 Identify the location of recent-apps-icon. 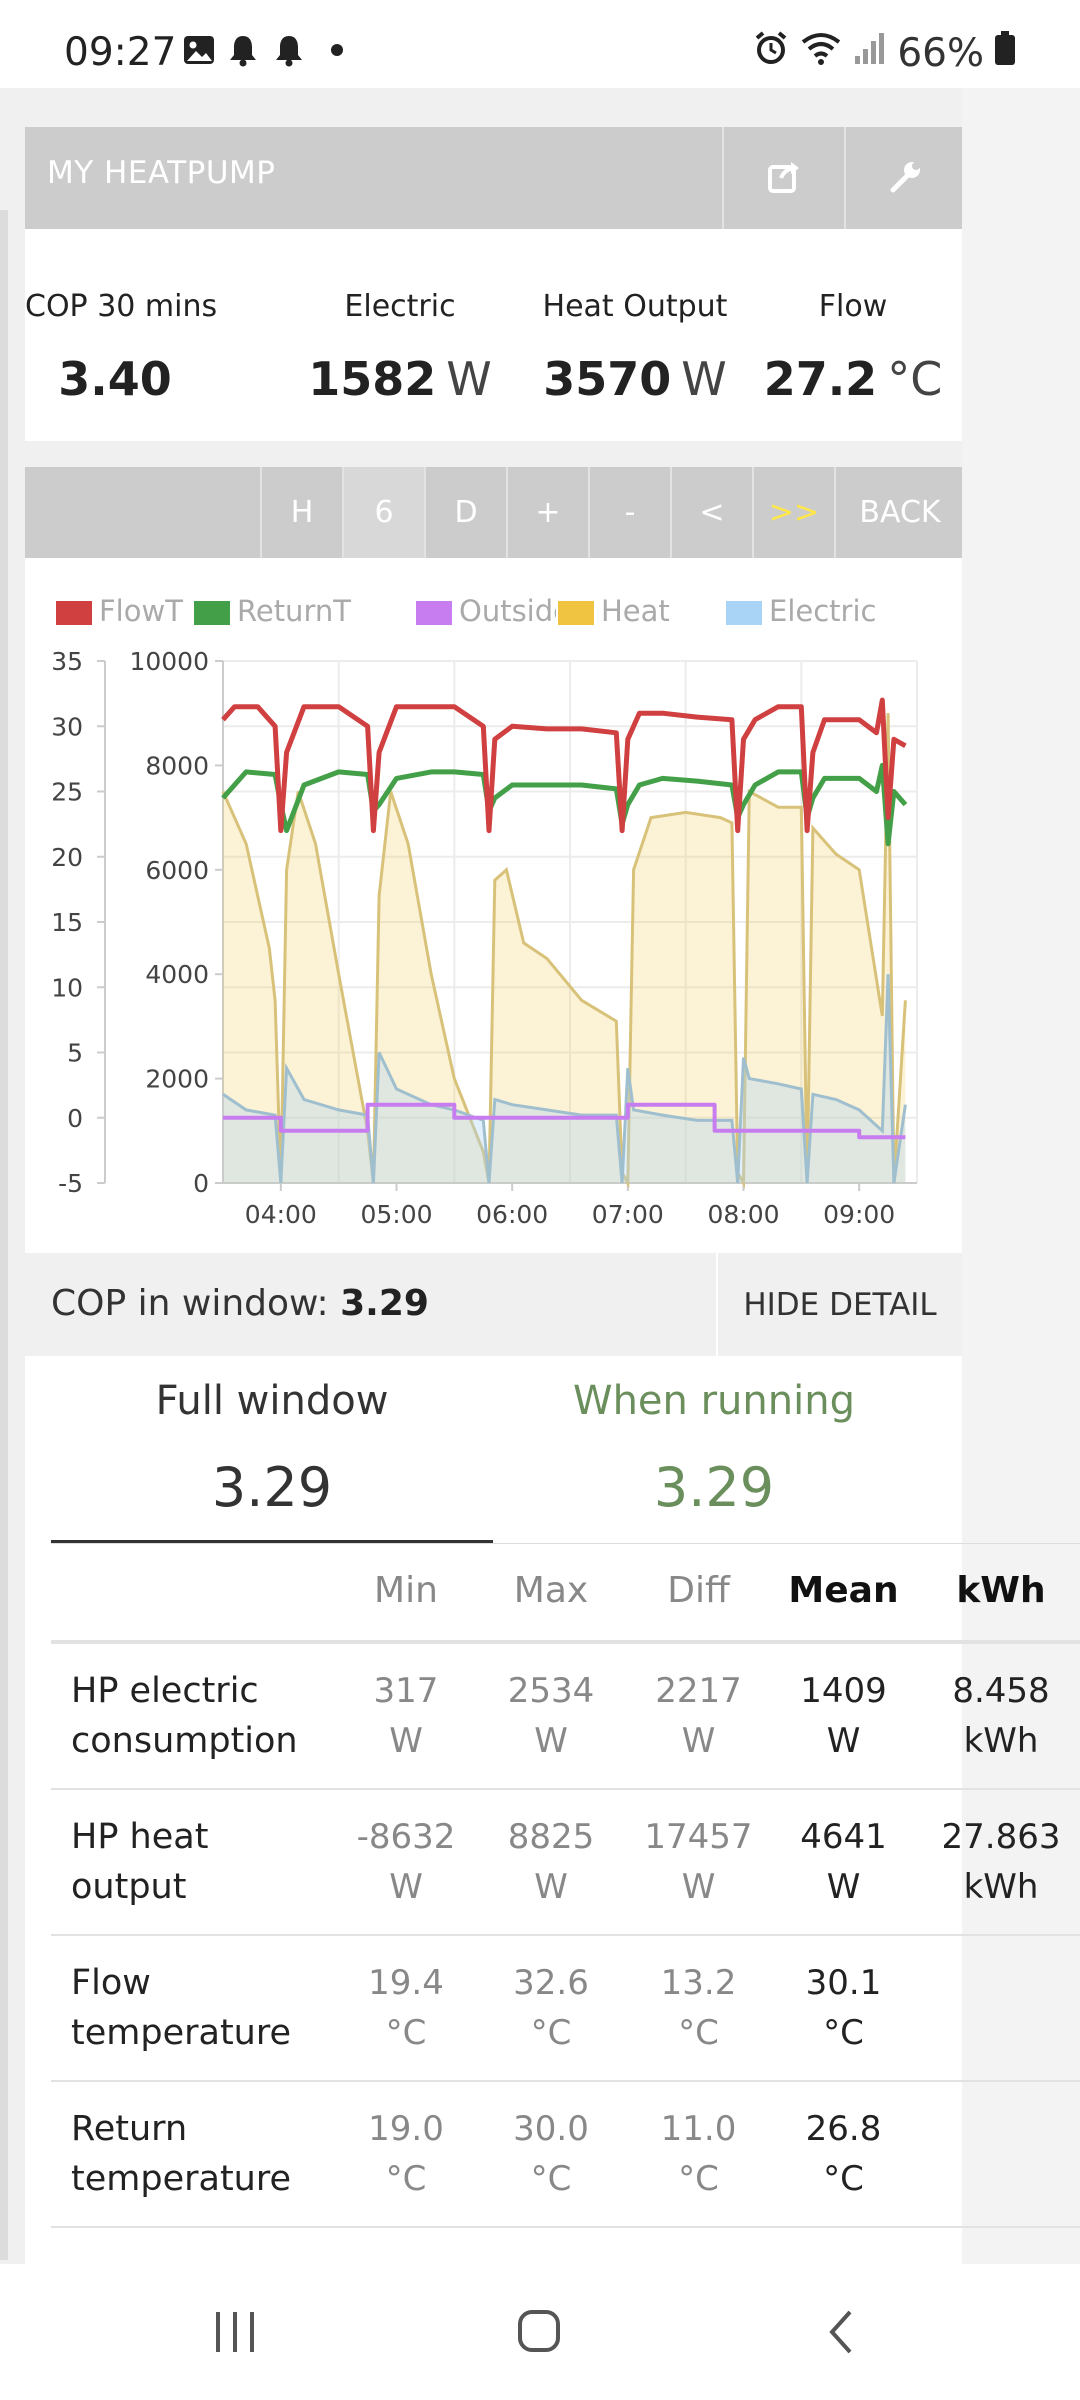
(235, 2334).